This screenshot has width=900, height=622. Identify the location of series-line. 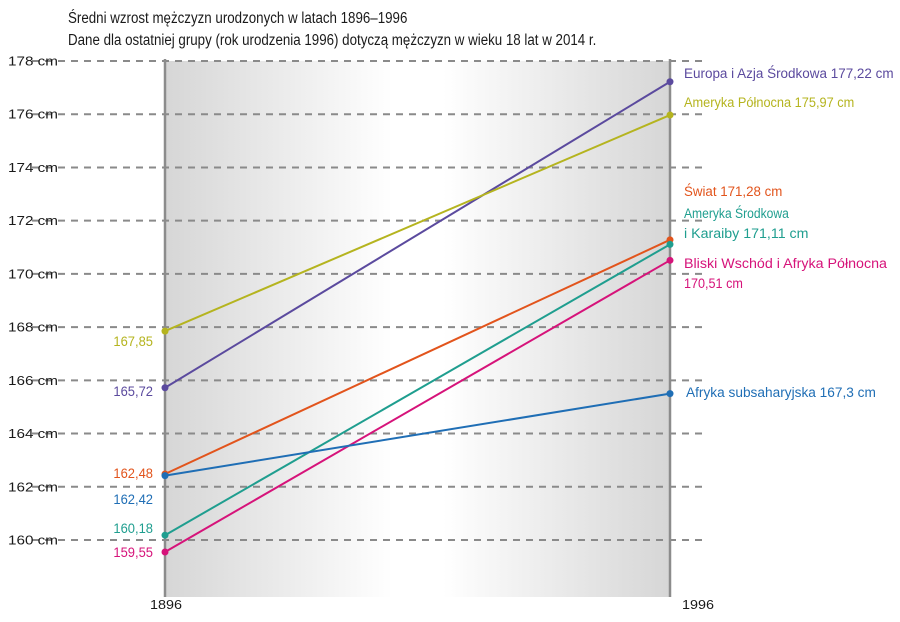
(417, 434).